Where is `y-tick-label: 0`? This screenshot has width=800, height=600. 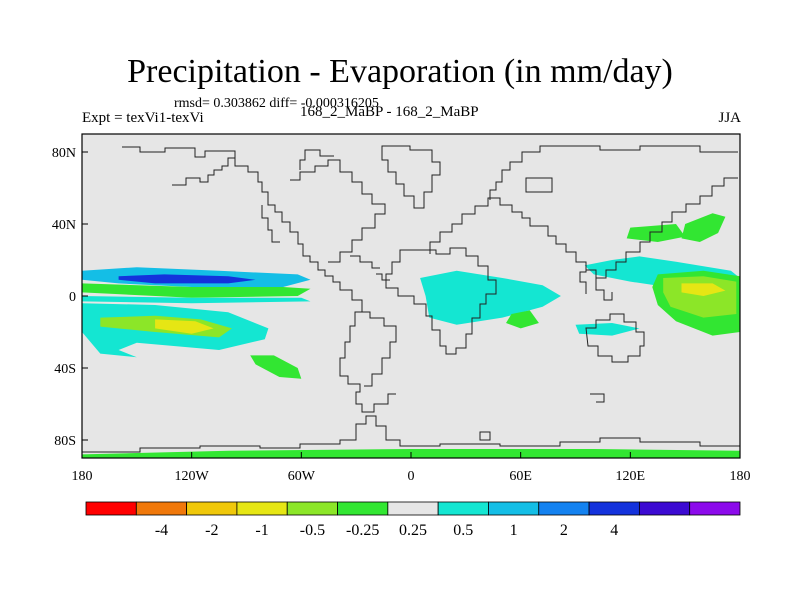
y-tick-label: 0 is located at coordinates (72, 297).